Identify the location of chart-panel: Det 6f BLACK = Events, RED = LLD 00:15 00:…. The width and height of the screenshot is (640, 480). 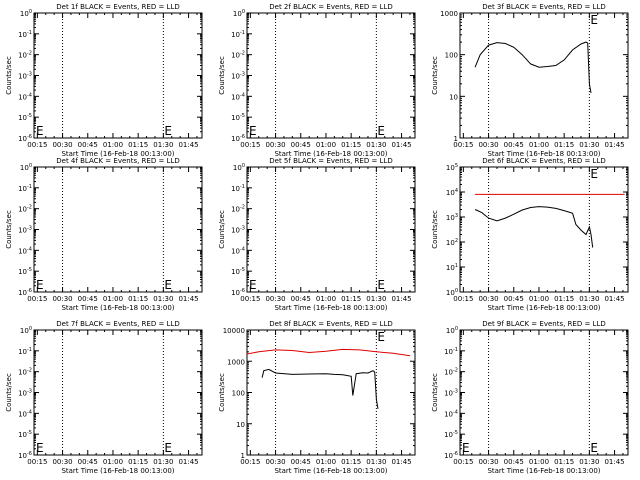
(530, 234).